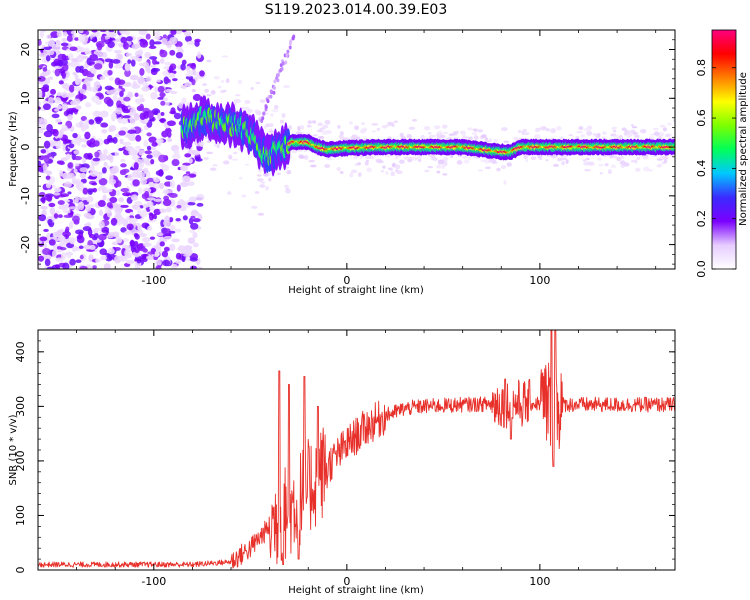 This screenshot has height=600, width=750. I want to click on x-tick-label: 100, so click(539, 280).